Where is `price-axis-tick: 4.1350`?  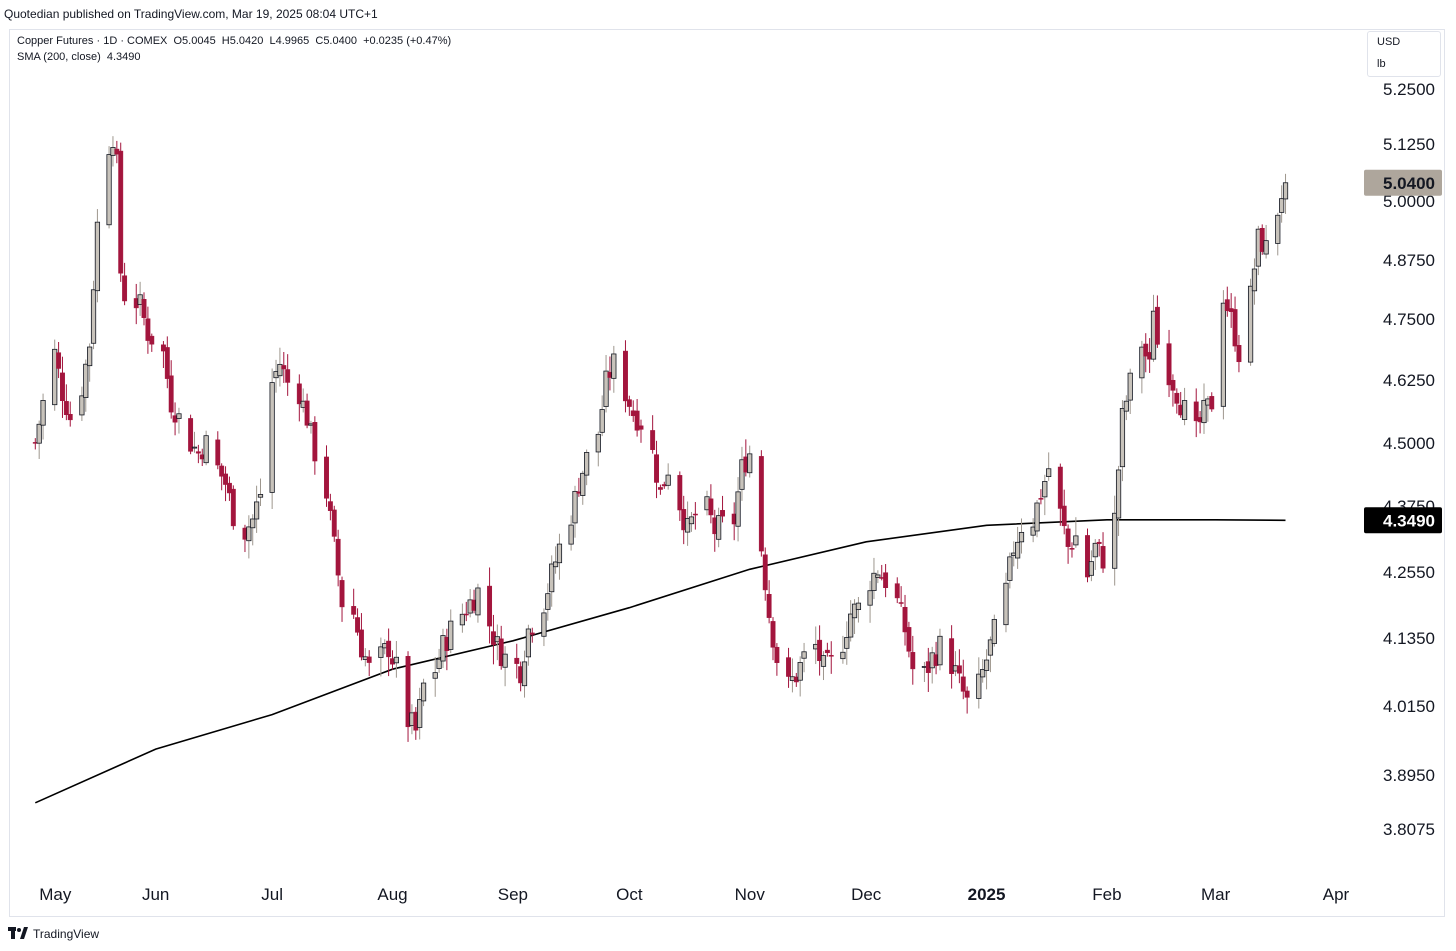 price-axis-tick: 4.1350 is located at coordinates (1409, 638).